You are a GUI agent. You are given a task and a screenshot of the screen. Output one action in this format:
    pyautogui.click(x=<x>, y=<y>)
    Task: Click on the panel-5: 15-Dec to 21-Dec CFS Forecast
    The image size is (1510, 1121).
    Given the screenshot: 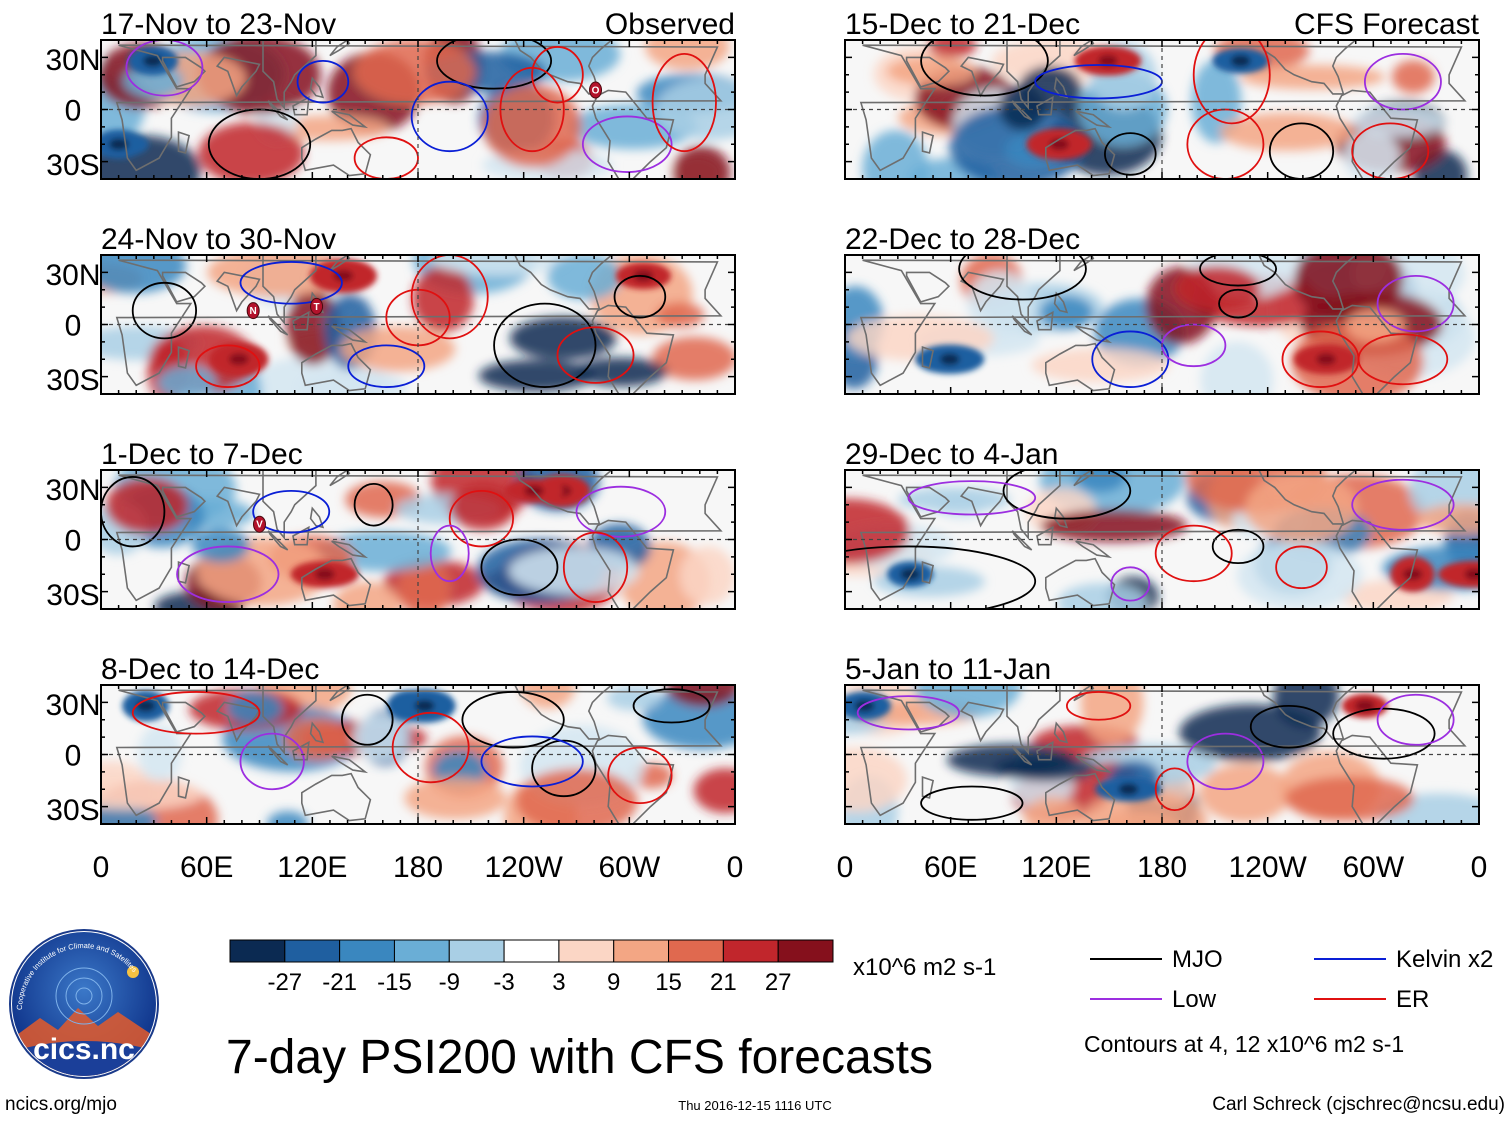 What is the action you would take?
    pyautogui.click(x=1162, y=94)
    